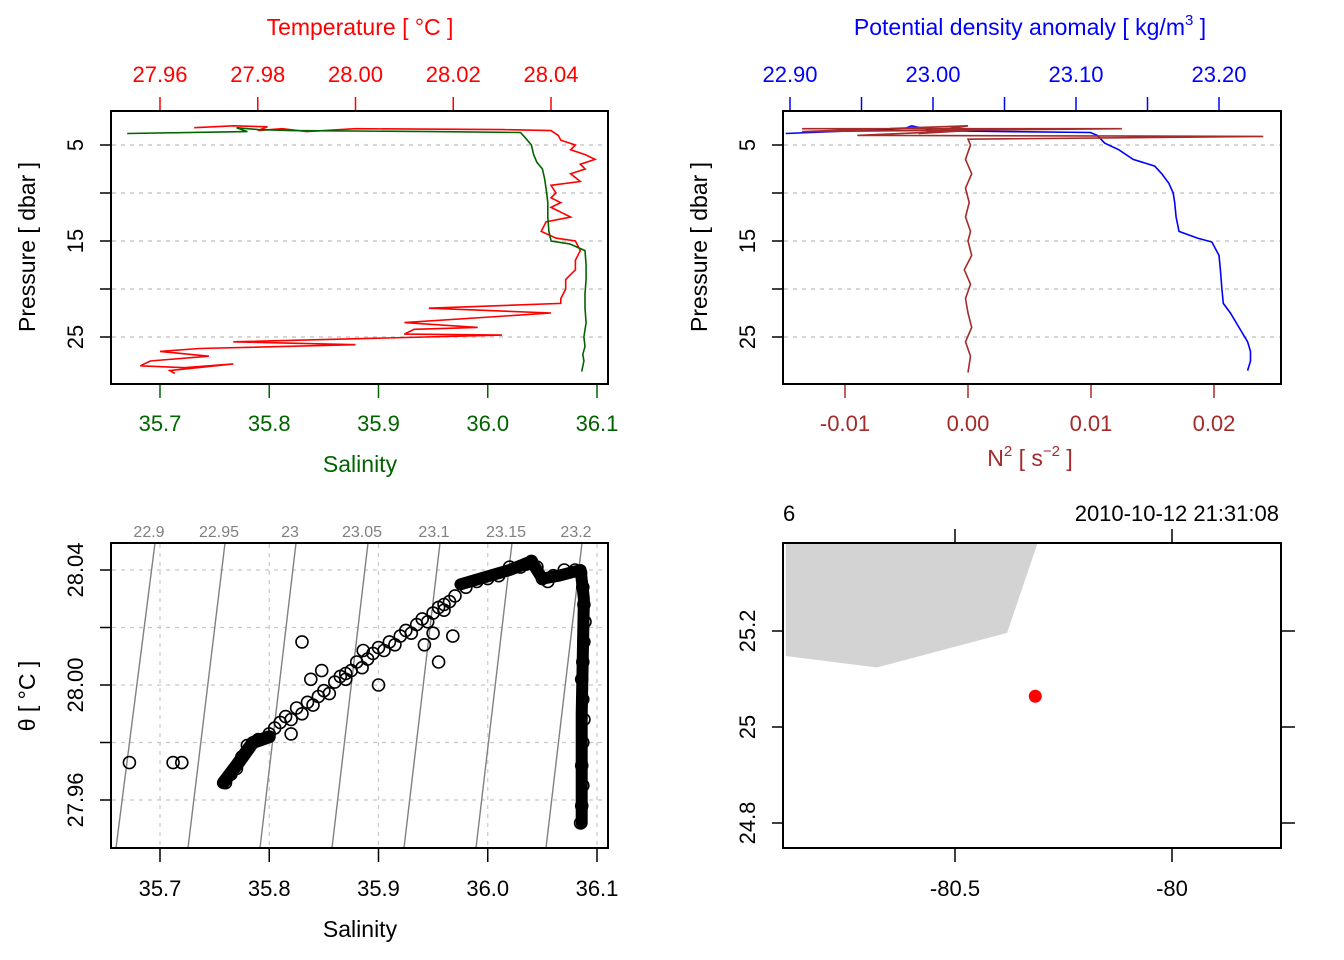 Image resolution: width=1344 pixels, height=960 pixels. Describe the element at coordinates (75, 569) in the screenshot. I see `y-tick-label: 28.04` at that location.